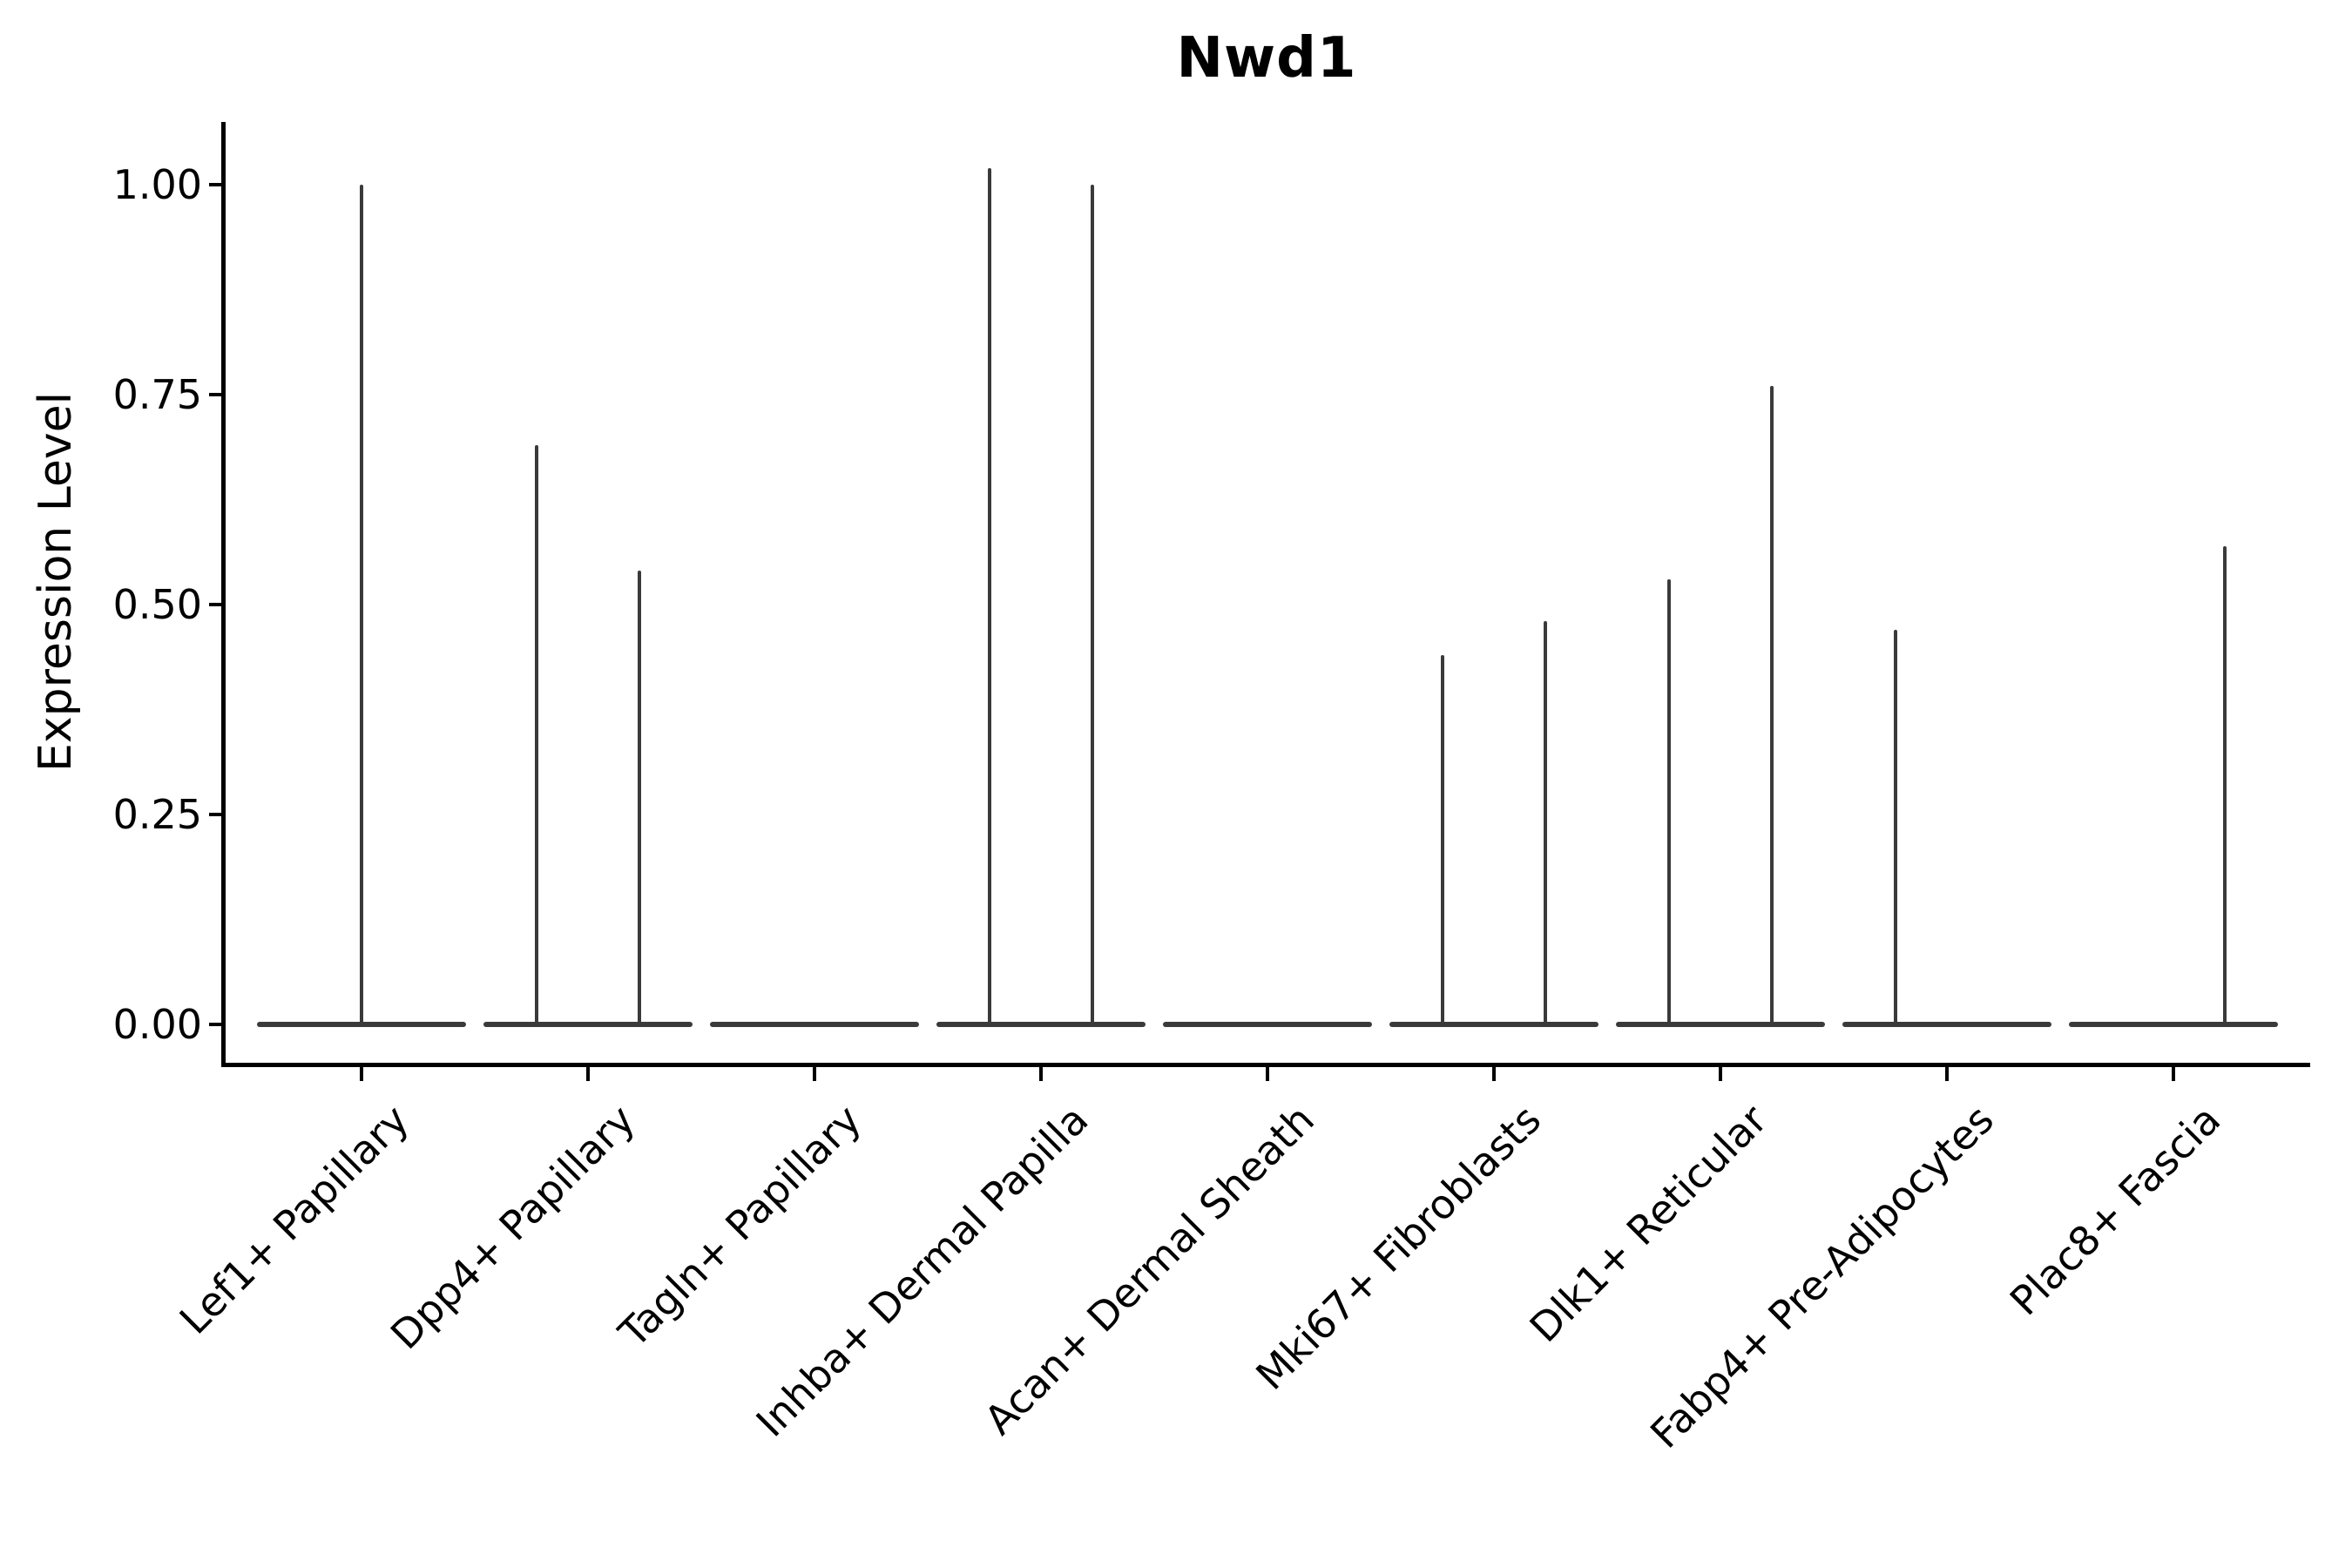  What do you see at coordinates (294, 1219) in the screenshot?
I see `x-axis-label: Lef1+ Papillary` at bounding box center [294, 1219].